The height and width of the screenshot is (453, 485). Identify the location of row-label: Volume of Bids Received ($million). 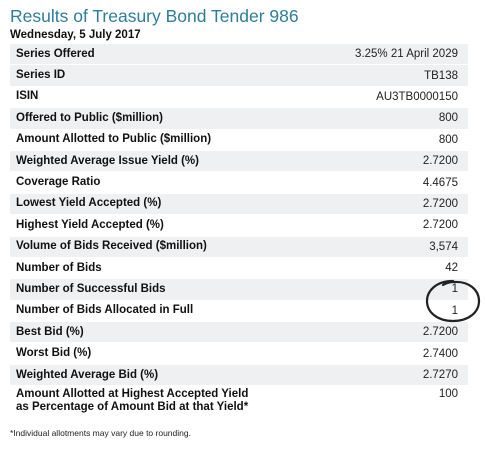
(111, 246).